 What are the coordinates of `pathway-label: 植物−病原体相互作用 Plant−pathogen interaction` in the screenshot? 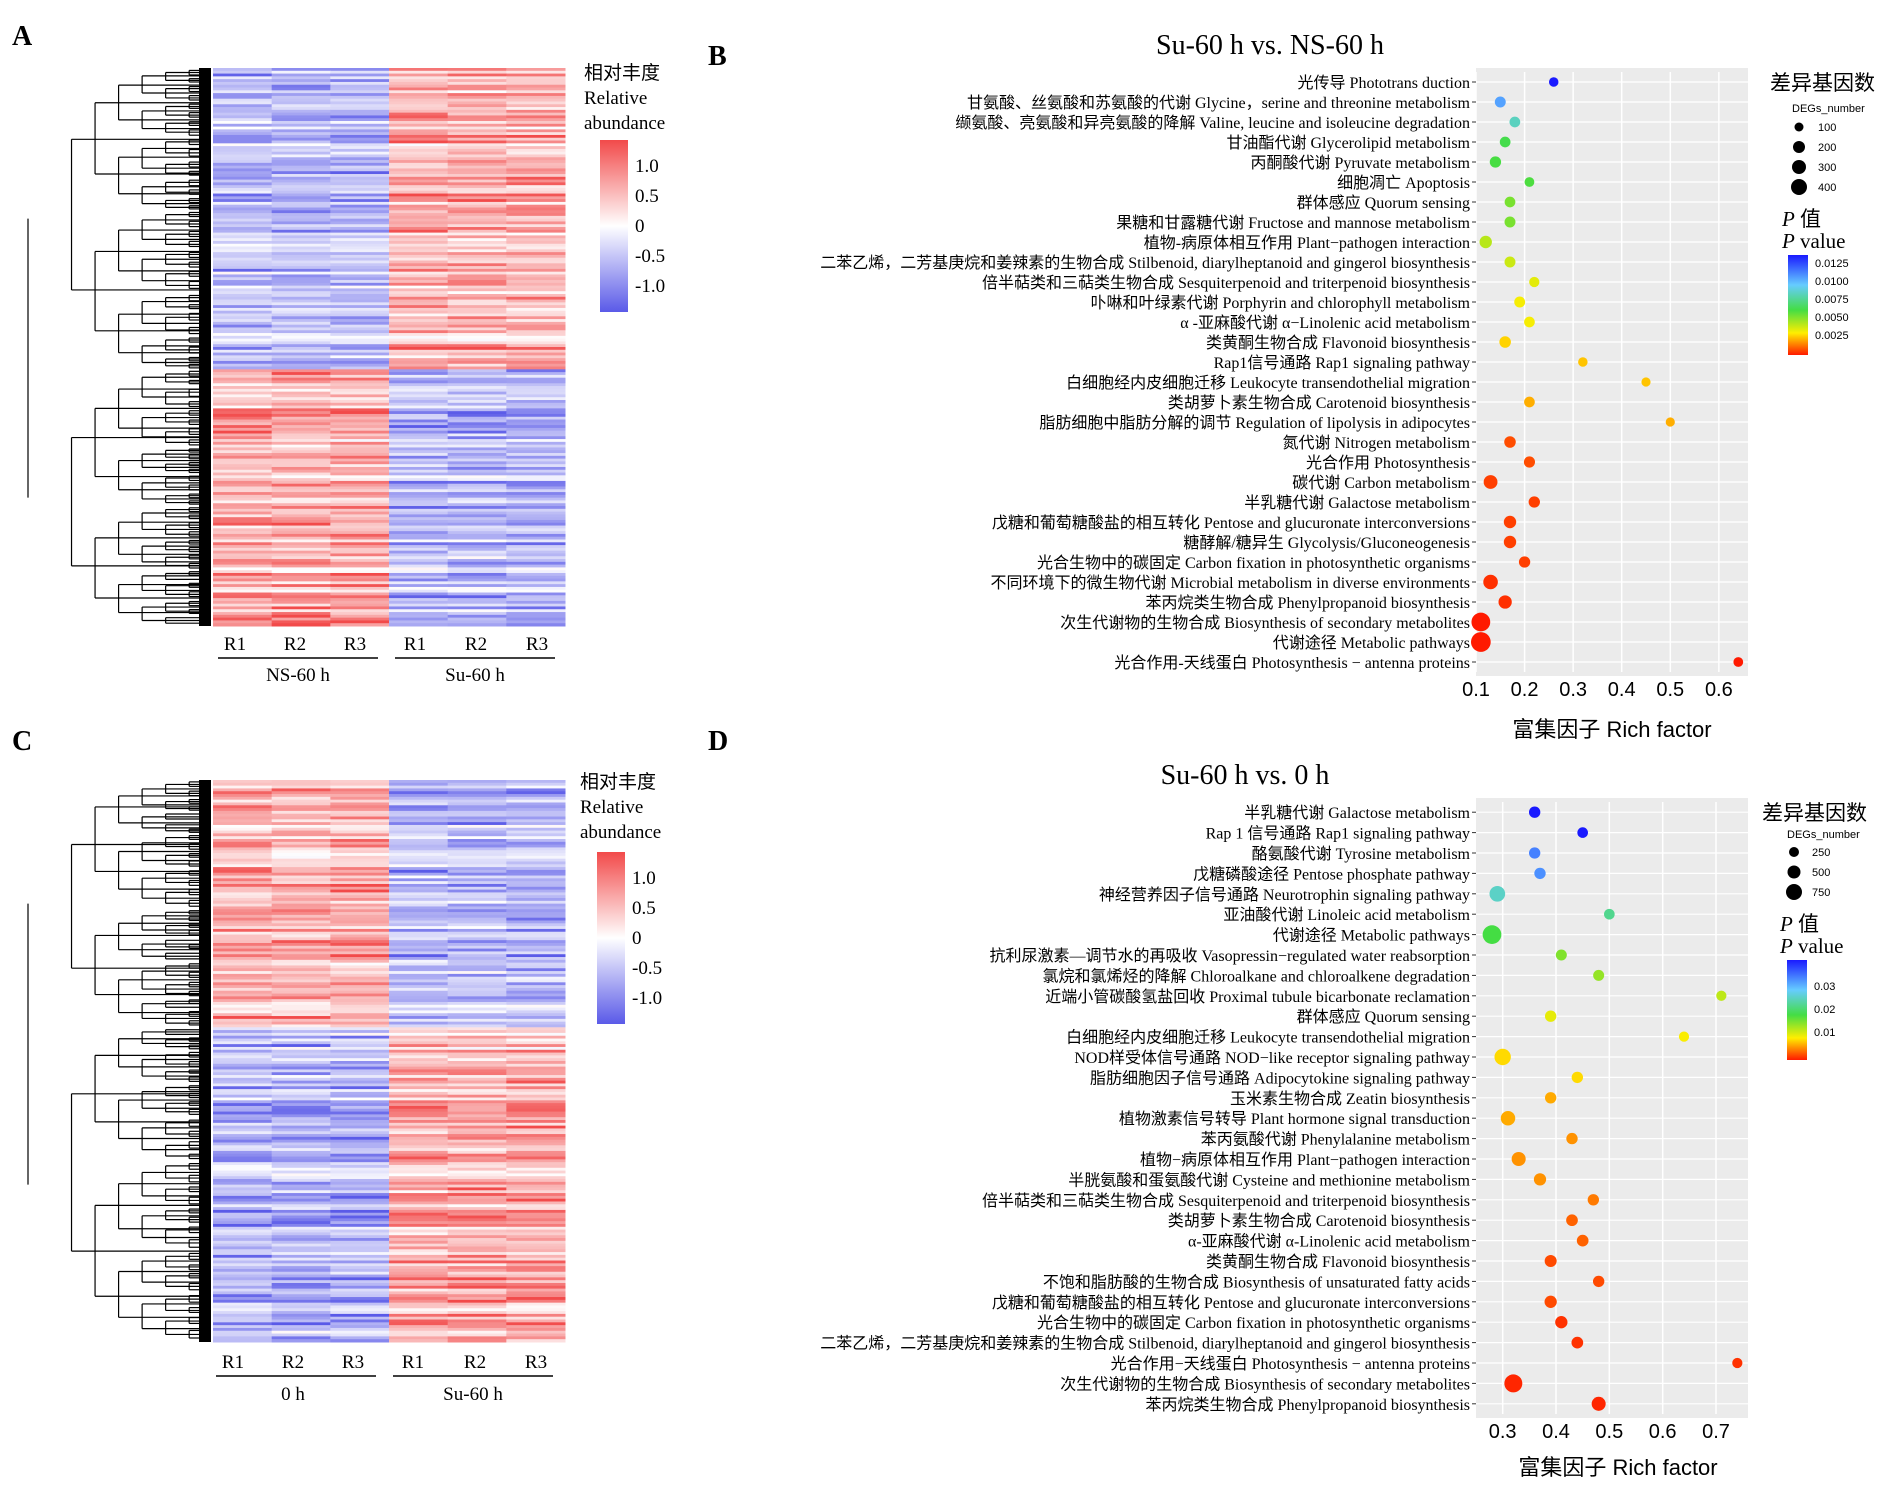 It's located at (1305, 1160).